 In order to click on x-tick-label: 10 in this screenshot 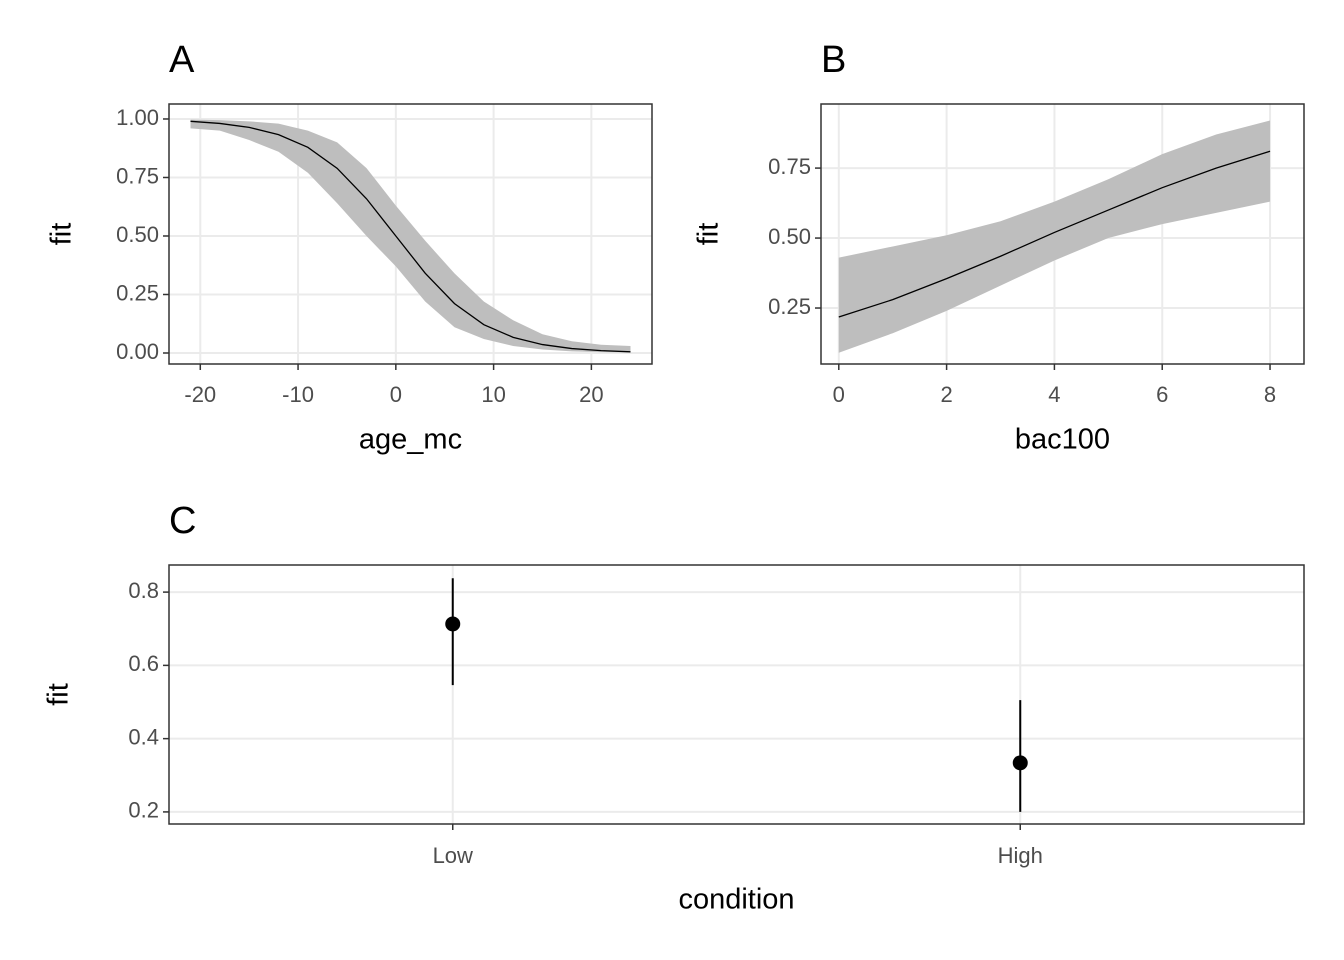, I will do `click(493, 394)`.